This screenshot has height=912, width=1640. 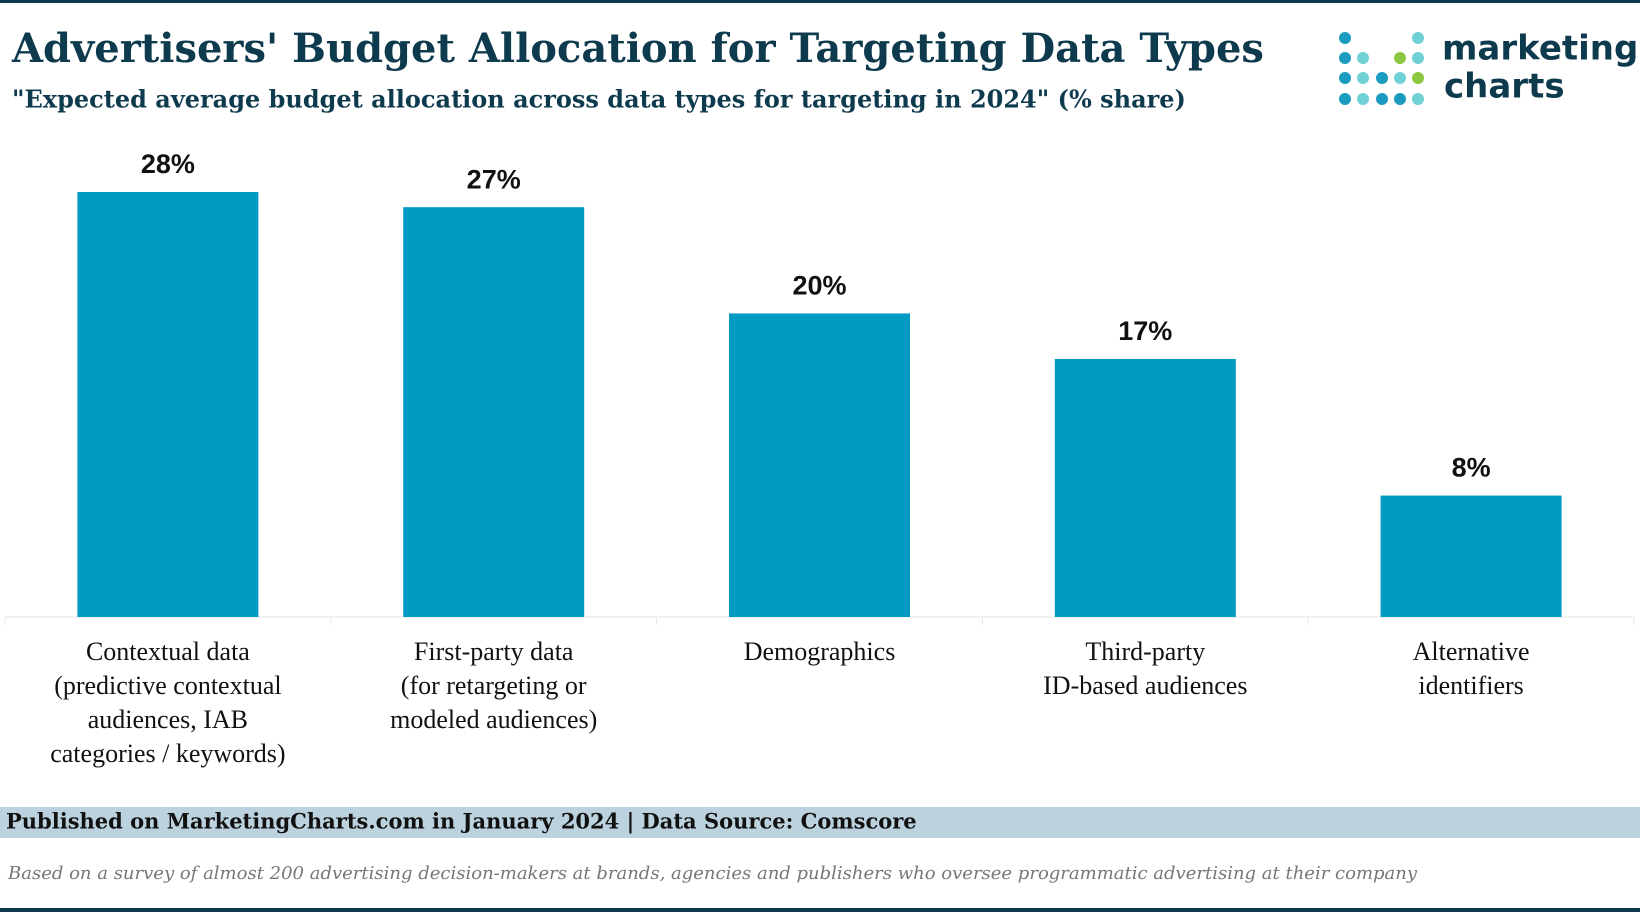 What do you see at coordinates (1471, 468) in the screenshot?
I see `value-label: 8%` at bounding box center [1471, 468].